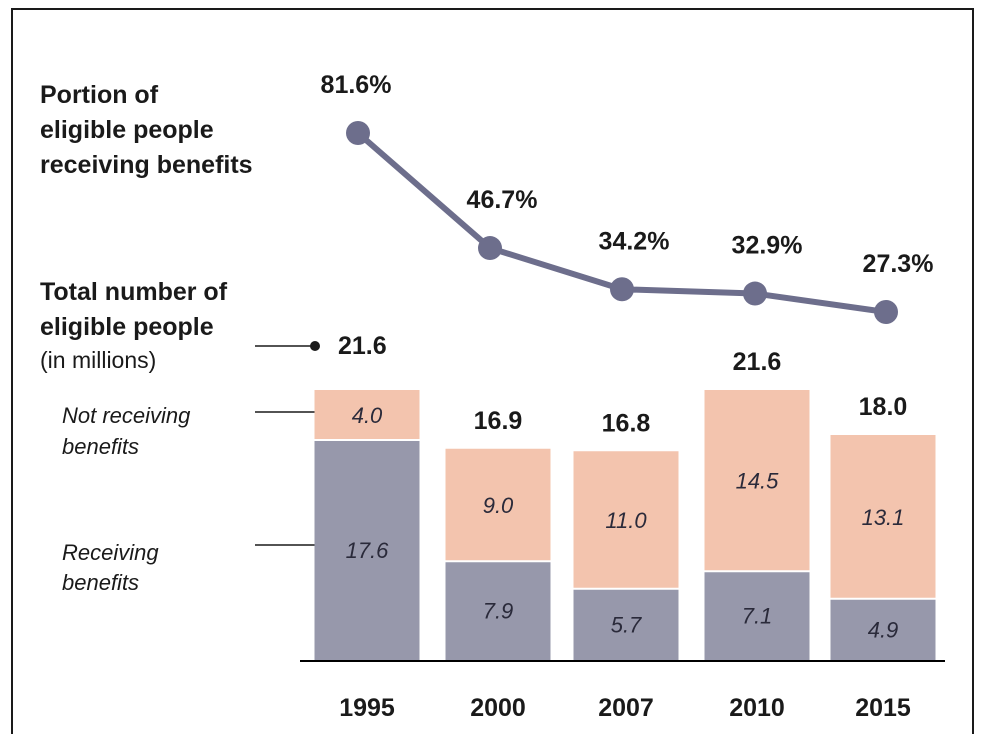 This screenshot has width=981, height=739. I want to click on label-not-receiving-2010: 14.5, so click(758, 481).